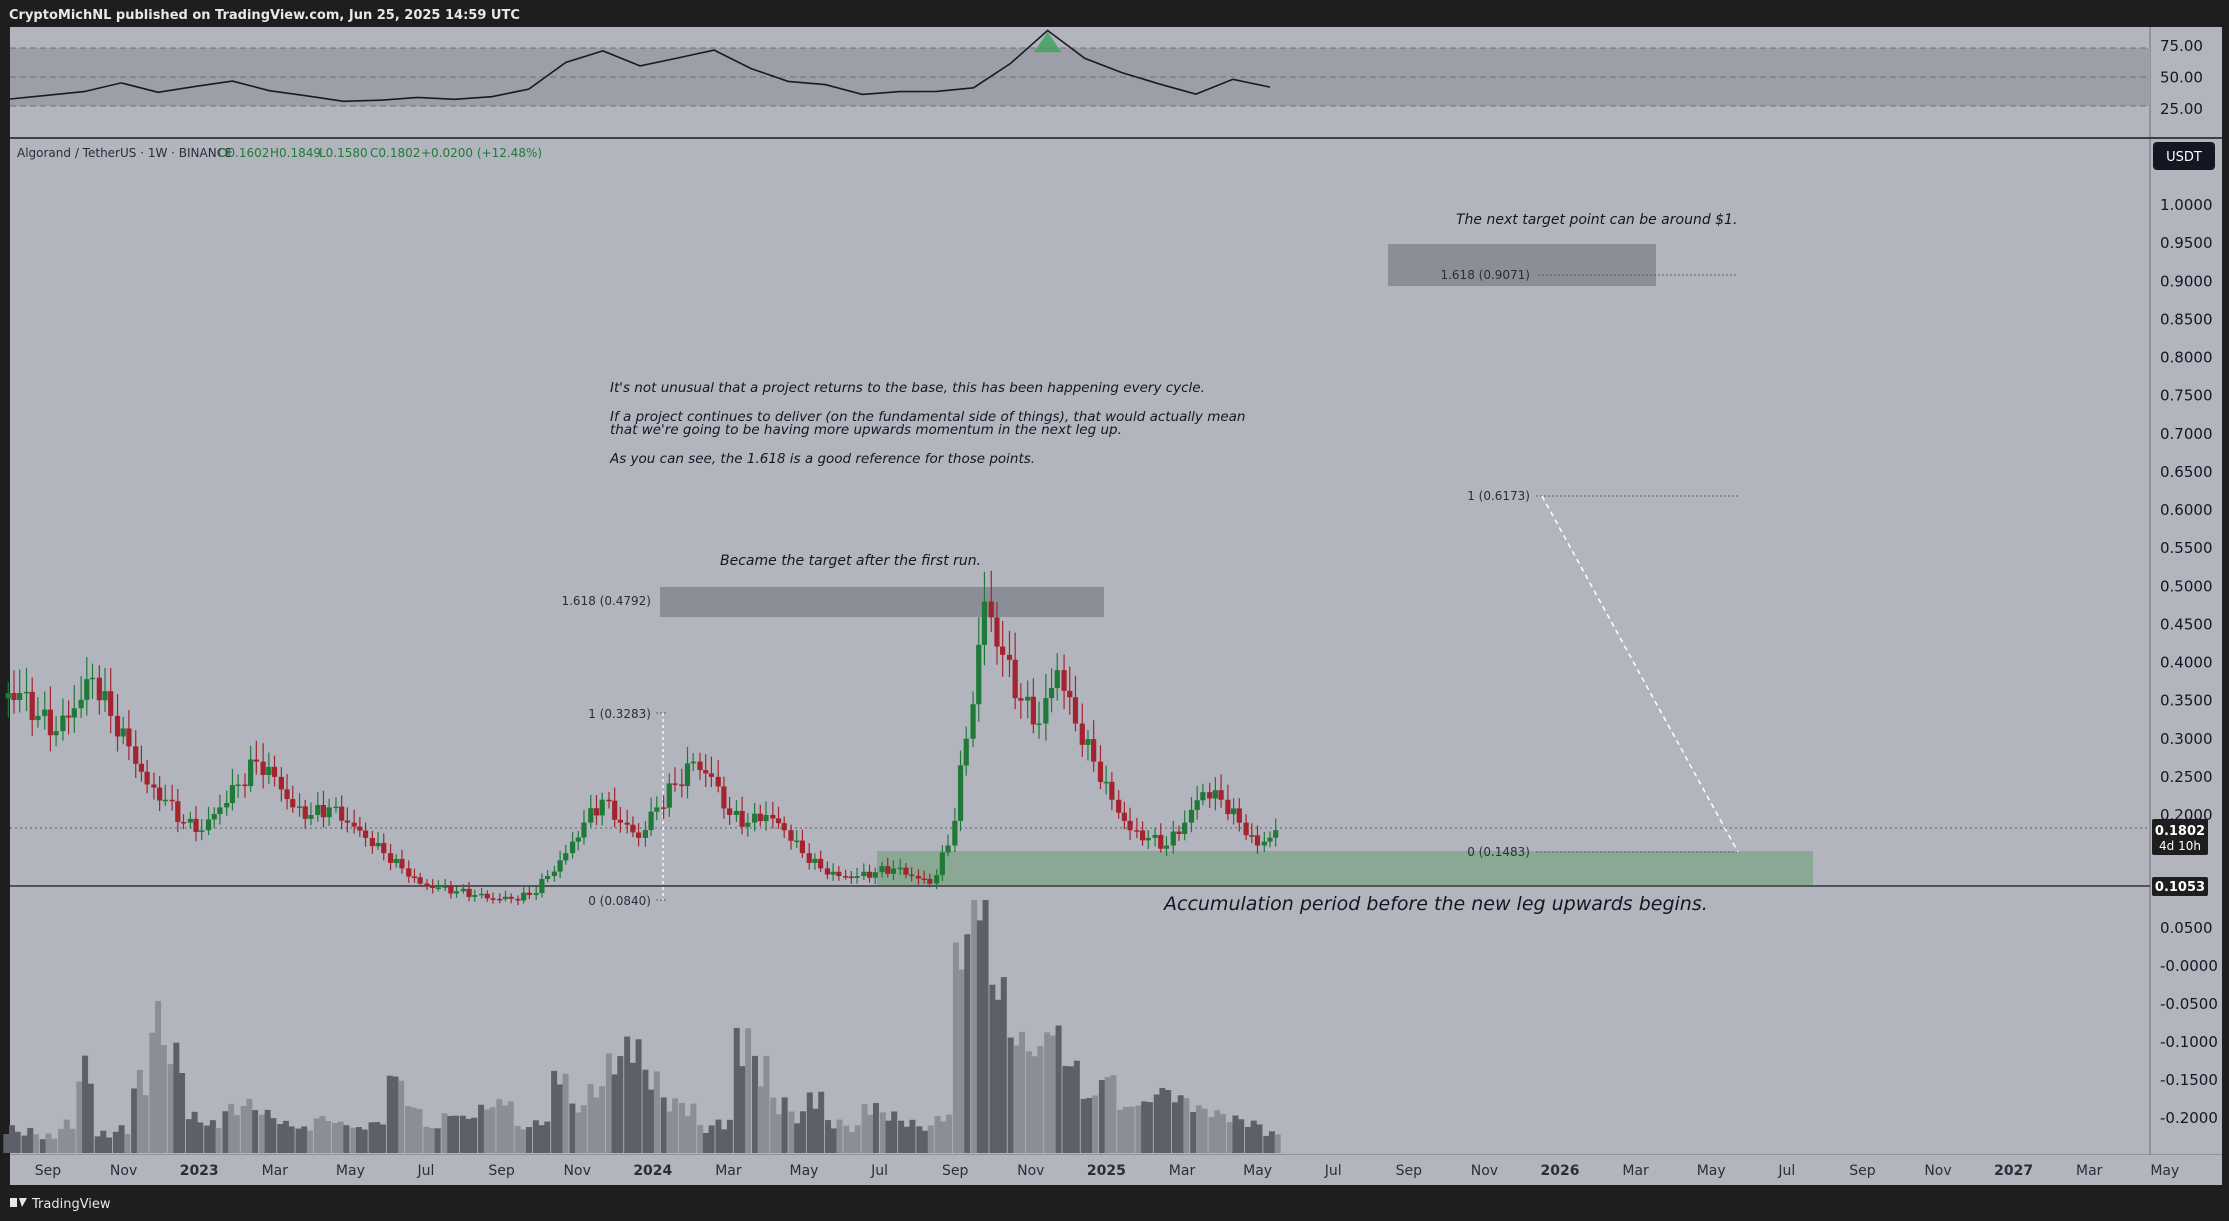 This screenshot has height=1221, width=2229. What do you see at coordinates (2180, 887) in the screenshot?
I see `level-price-value: 0.1053` at bounding box center [2180, 887].